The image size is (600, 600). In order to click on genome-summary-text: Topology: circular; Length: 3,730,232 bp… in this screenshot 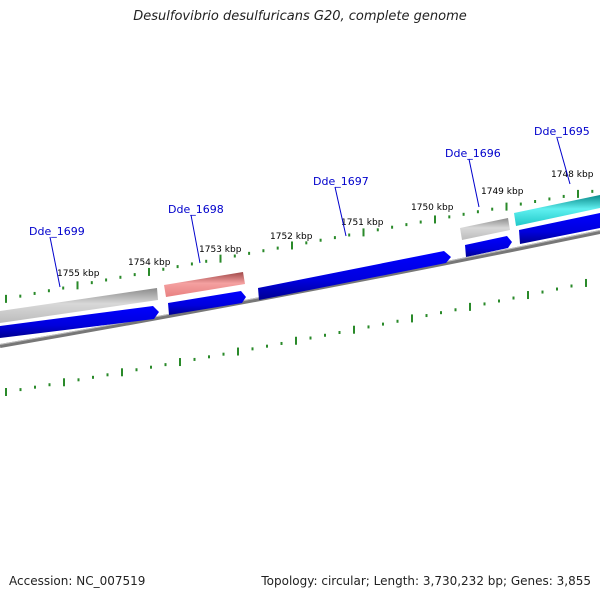, I will do `click(426, 581)`.